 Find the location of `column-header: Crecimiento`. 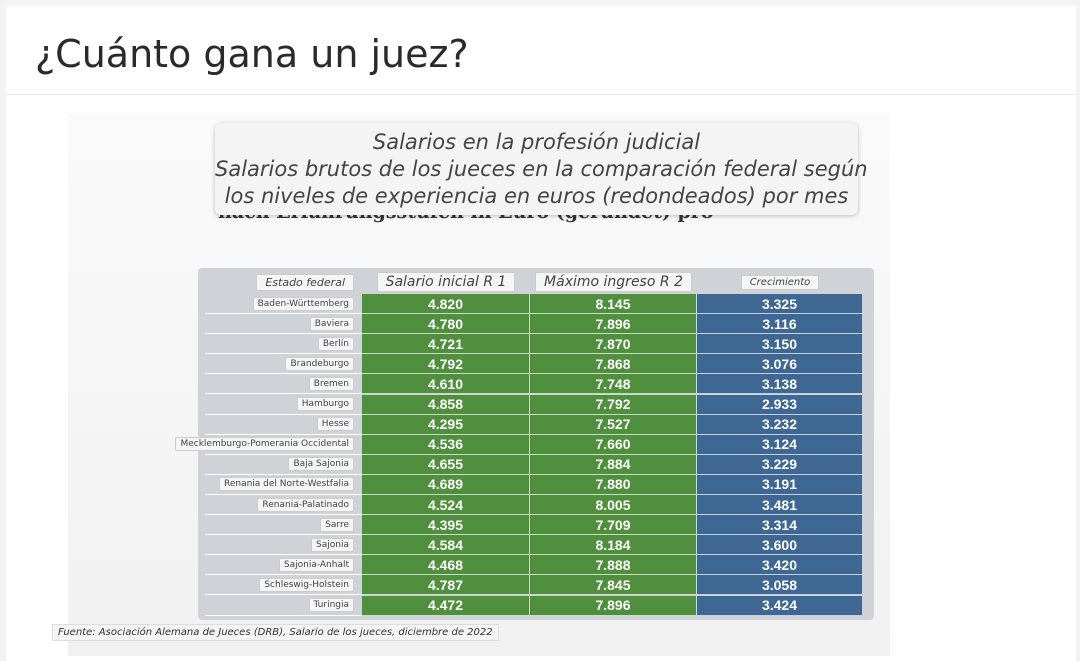

column-header: Crecimiento is located at coordinates (780, 282).